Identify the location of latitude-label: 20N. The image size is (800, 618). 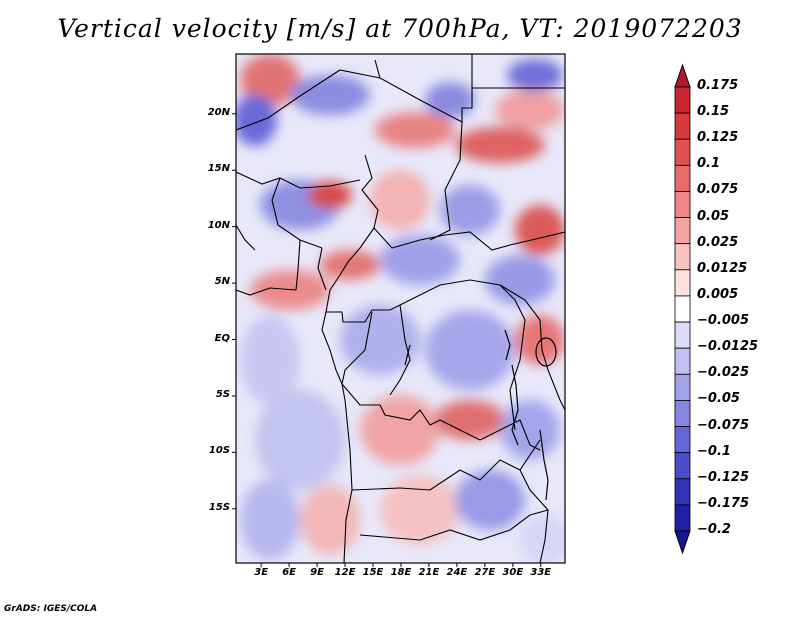
(218, 112).